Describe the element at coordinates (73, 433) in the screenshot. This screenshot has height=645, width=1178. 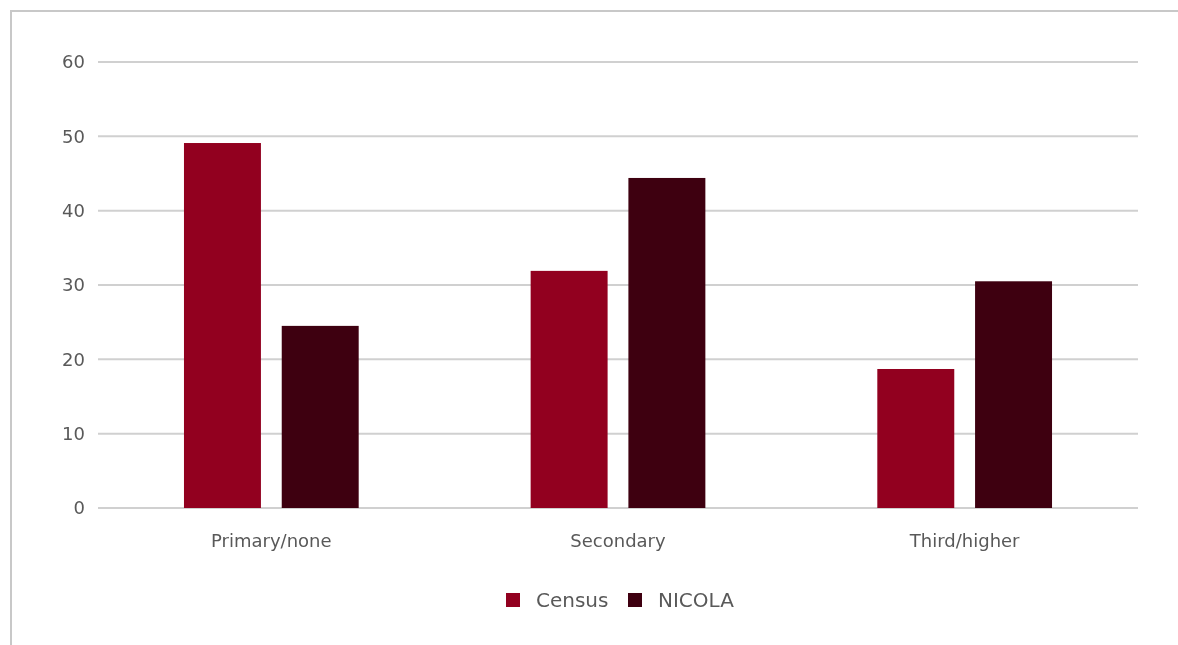
I see `y-tick-label: 10` at that location.